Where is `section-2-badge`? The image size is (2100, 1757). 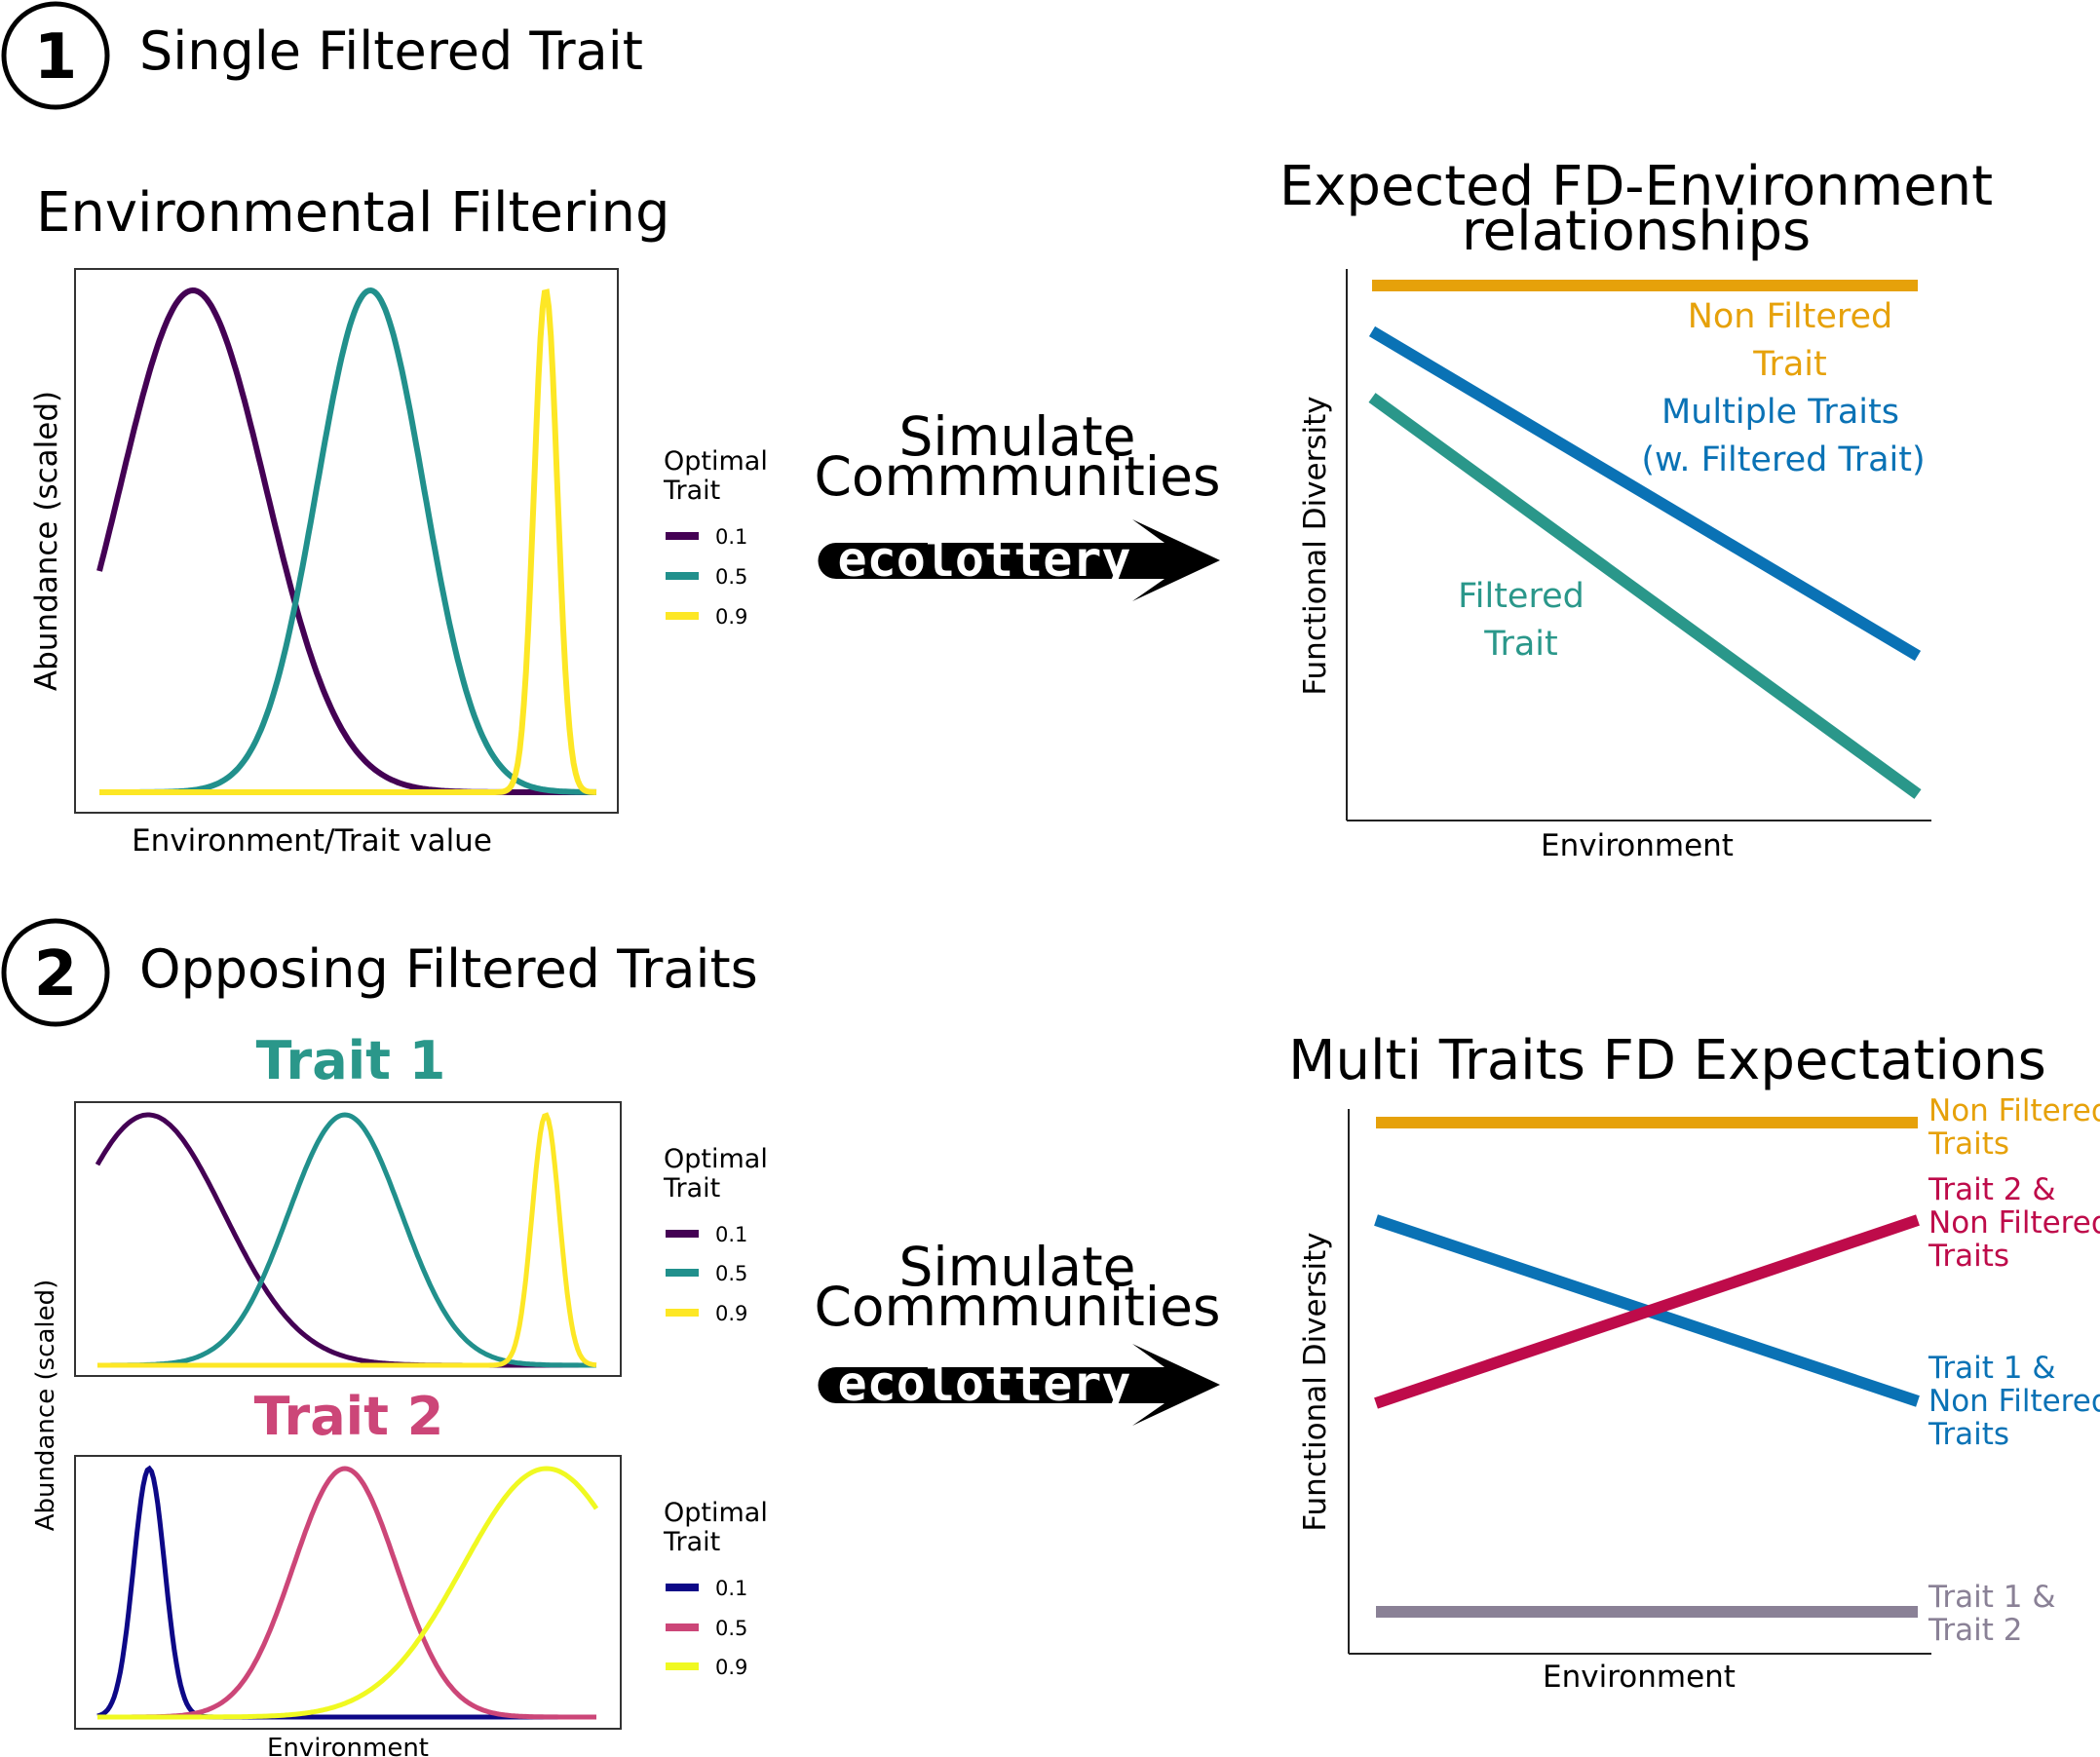 section-2-badge is located at coordinates (55, 972).